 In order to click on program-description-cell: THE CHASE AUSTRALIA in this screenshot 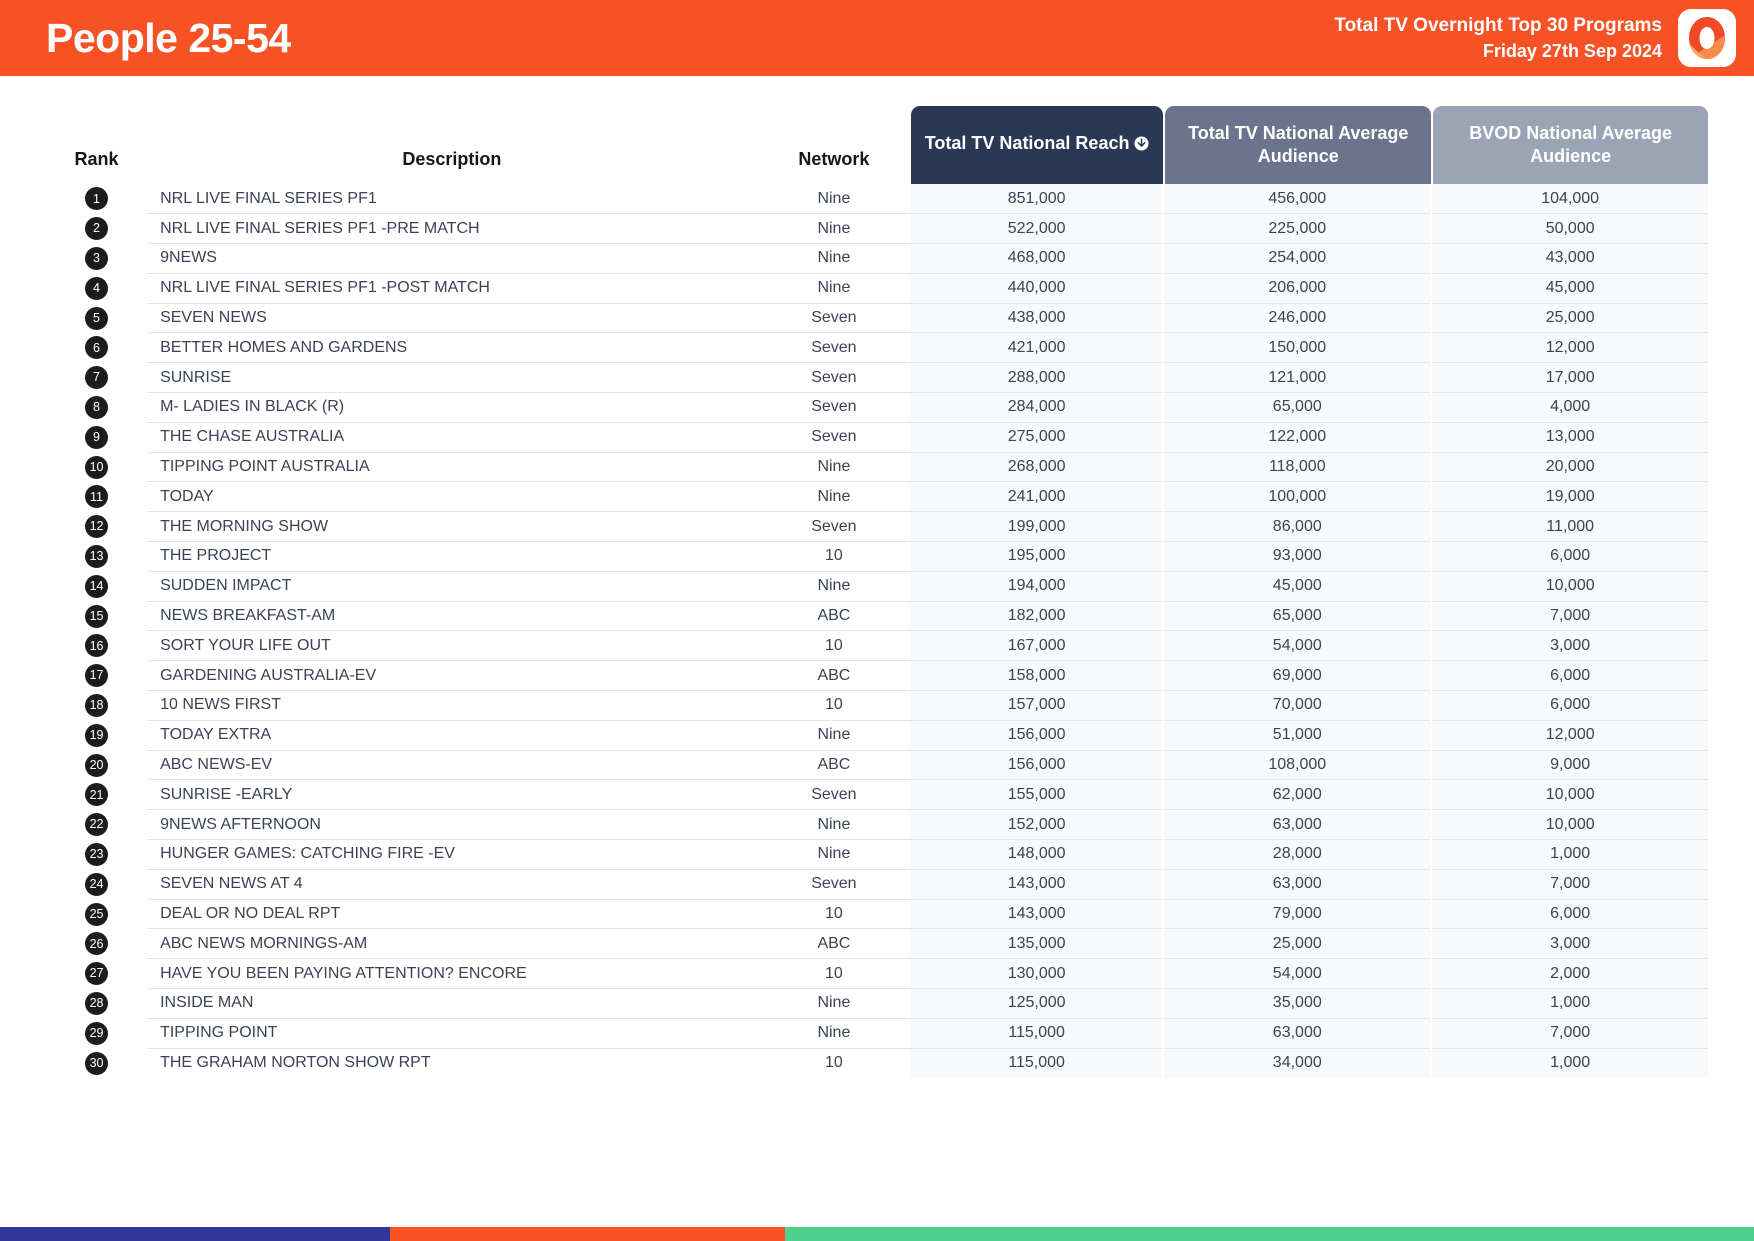, I will do `click(452, 437)`.